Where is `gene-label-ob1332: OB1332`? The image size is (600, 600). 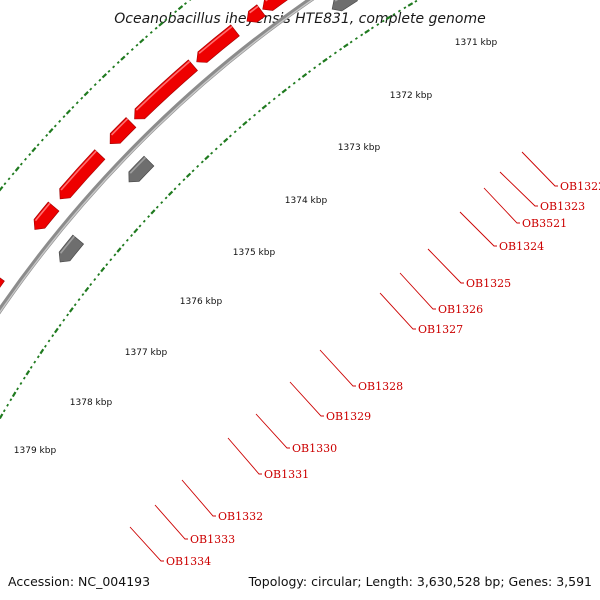
gene-label-ob1332: OB1332 is located at coordinates (240, 516).